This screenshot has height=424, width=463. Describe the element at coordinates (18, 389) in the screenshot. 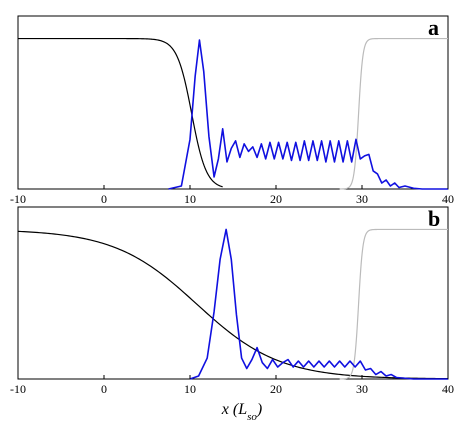

I see `panel-b-x-tick-label-0: -10` at that location.